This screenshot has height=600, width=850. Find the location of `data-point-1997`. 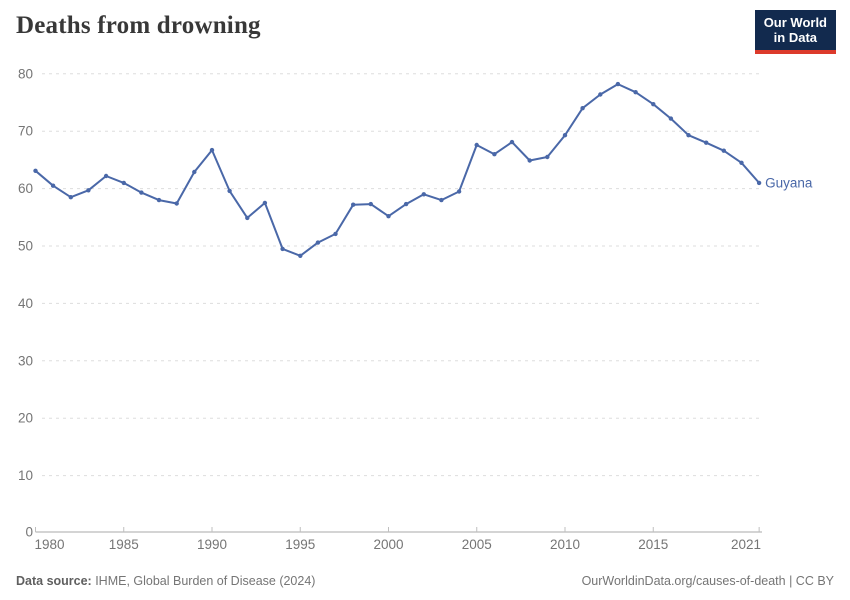

data-point-1997 is located at coordinates (335, 234).